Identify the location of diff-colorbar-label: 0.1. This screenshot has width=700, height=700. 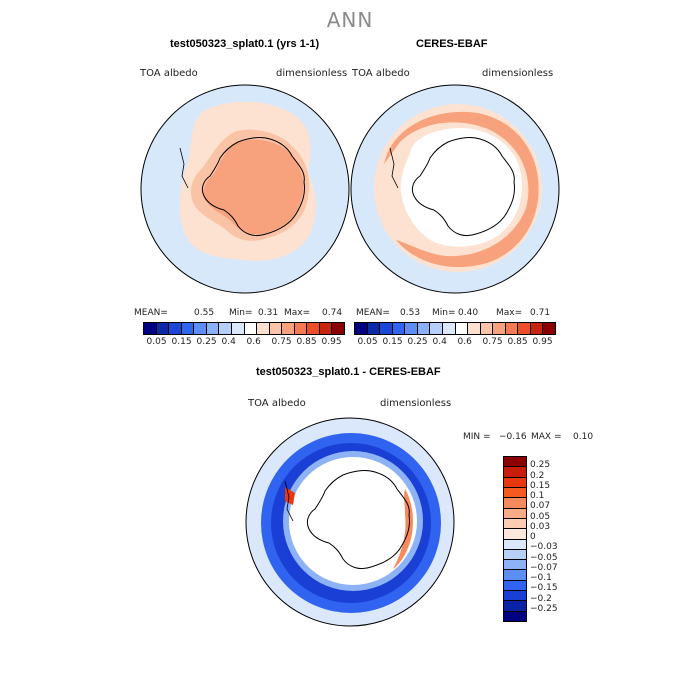
(537, 496).